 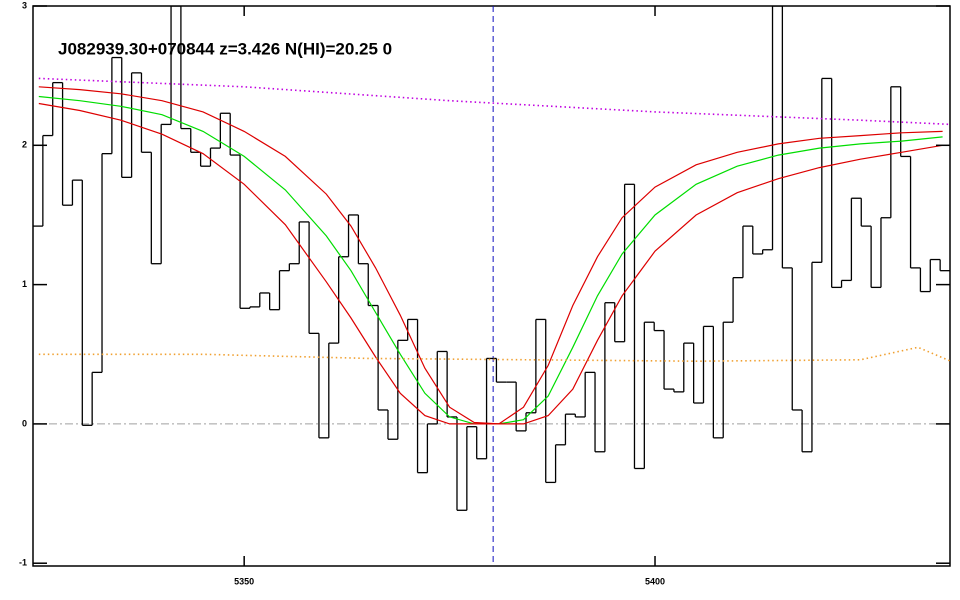 I want to click on y-tick-label: -1, so click(x=23, y=563).